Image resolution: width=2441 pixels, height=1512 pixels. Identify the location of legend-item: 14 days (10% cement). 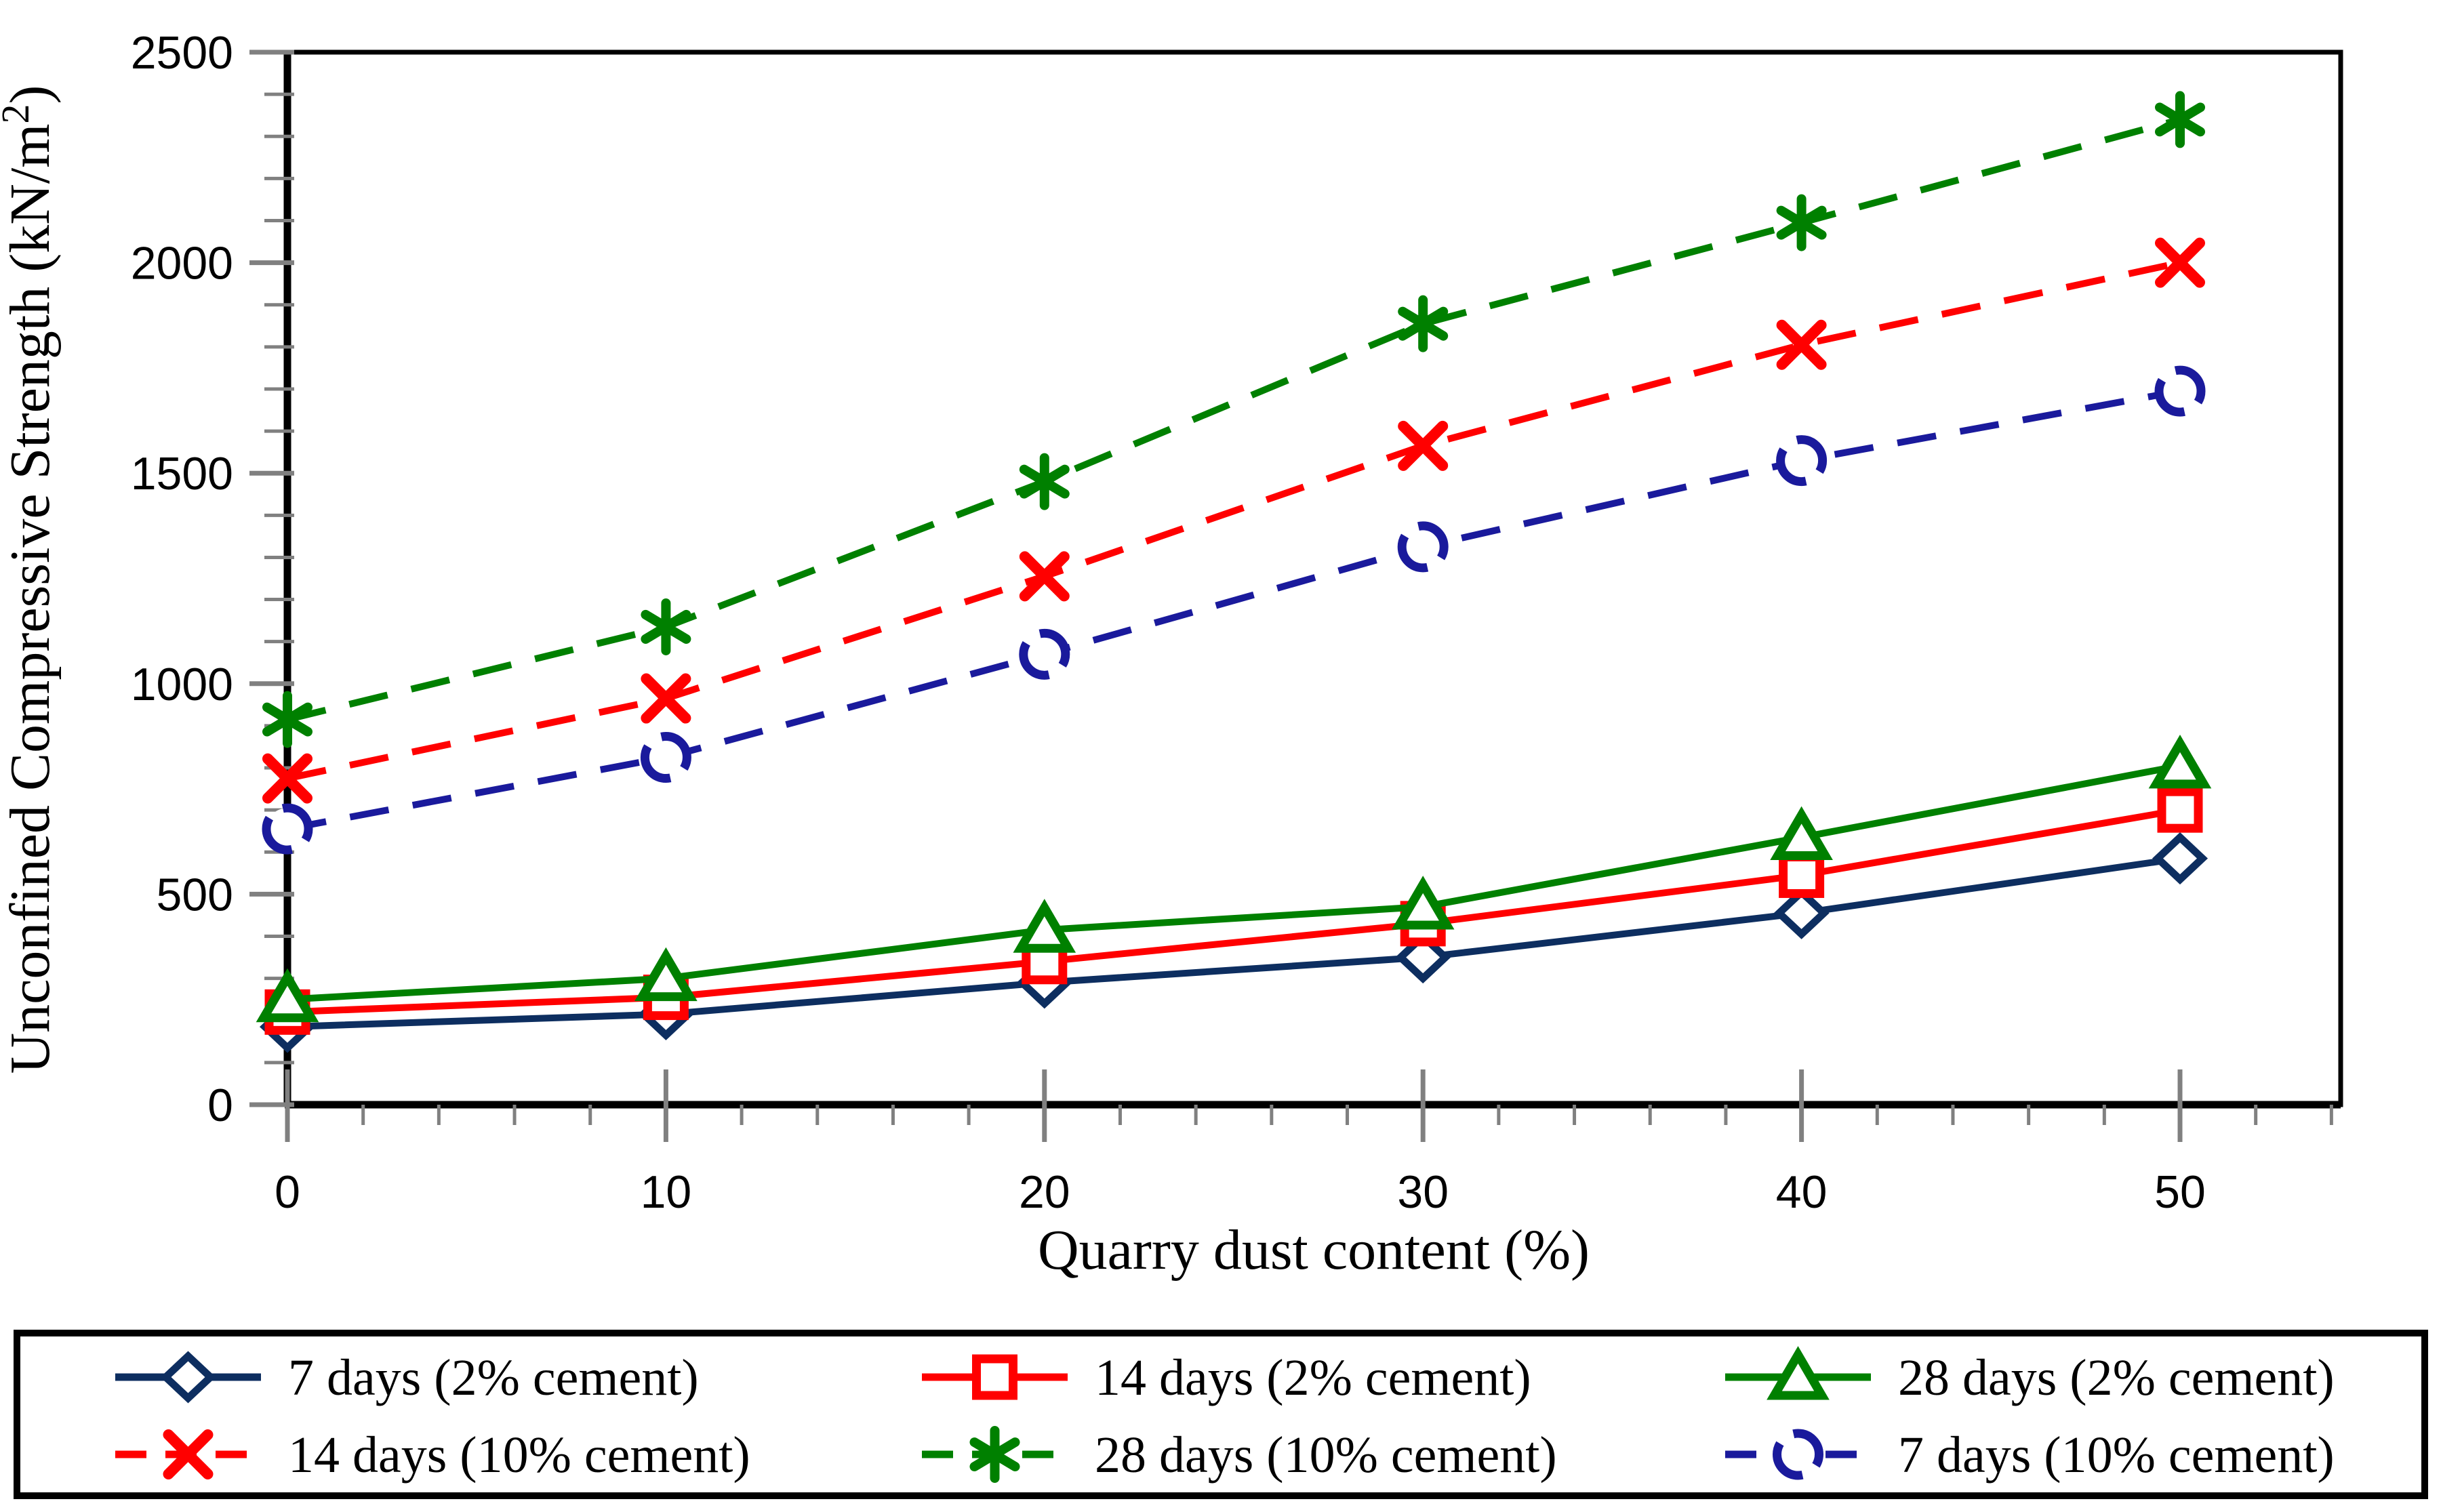
(432, 1455).